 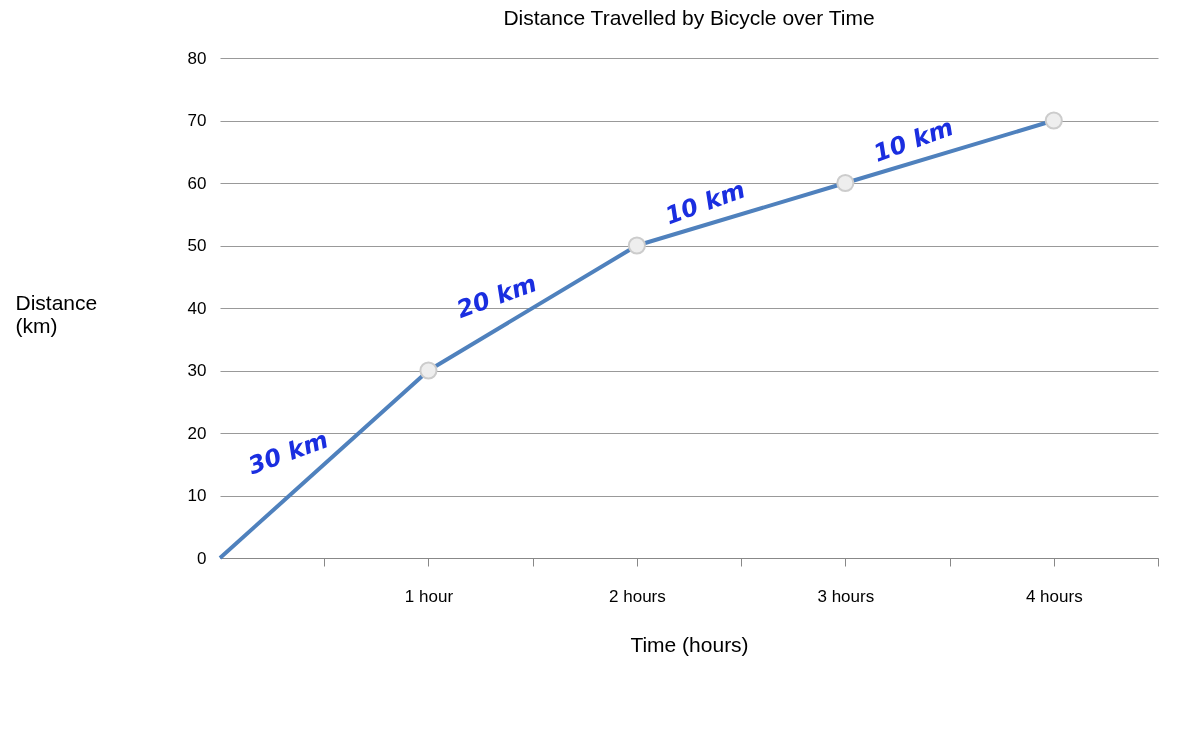 I want to click on x-axis-title: Time (hours), so click(x=689, y=644).